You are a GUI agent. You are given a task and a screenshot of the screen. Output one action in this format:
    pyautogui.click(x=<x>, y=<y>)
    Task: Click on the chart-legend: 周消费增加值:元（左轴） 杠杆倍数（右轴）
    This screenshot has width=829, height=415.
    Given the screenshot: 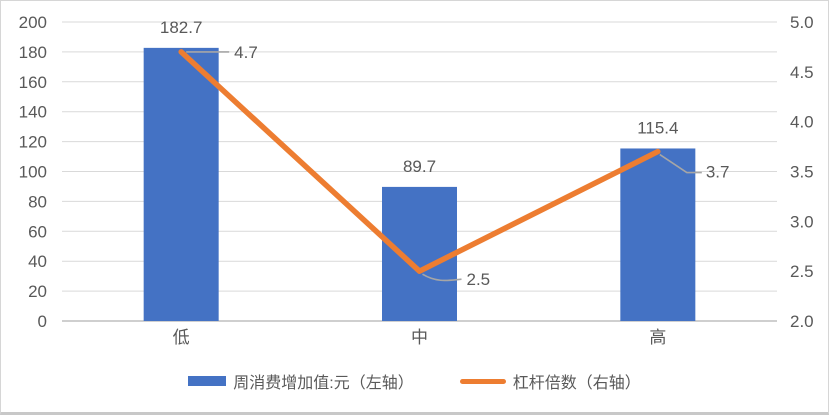 What is the action you would take?
    pyautogui.click(x=414, y=381)
    